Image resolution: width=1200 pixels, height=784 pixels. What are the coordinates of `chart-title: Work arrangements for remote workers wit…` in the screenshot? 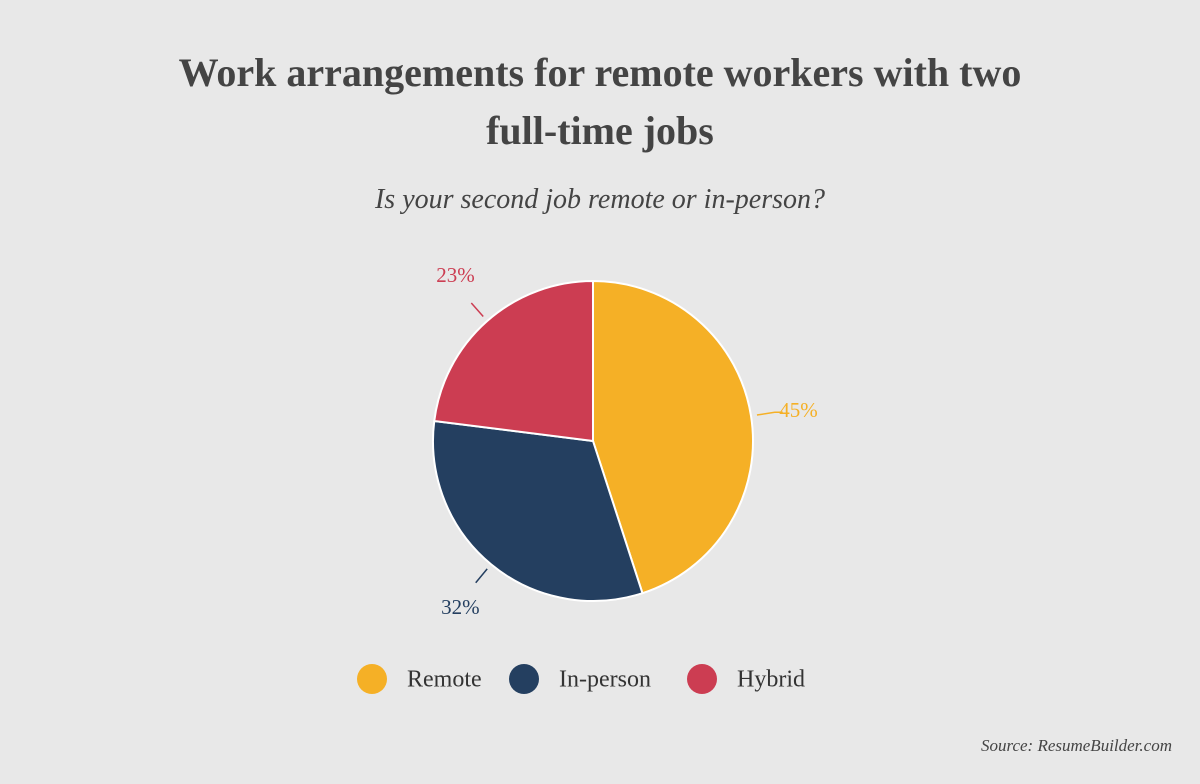 It's located at (600, 101).